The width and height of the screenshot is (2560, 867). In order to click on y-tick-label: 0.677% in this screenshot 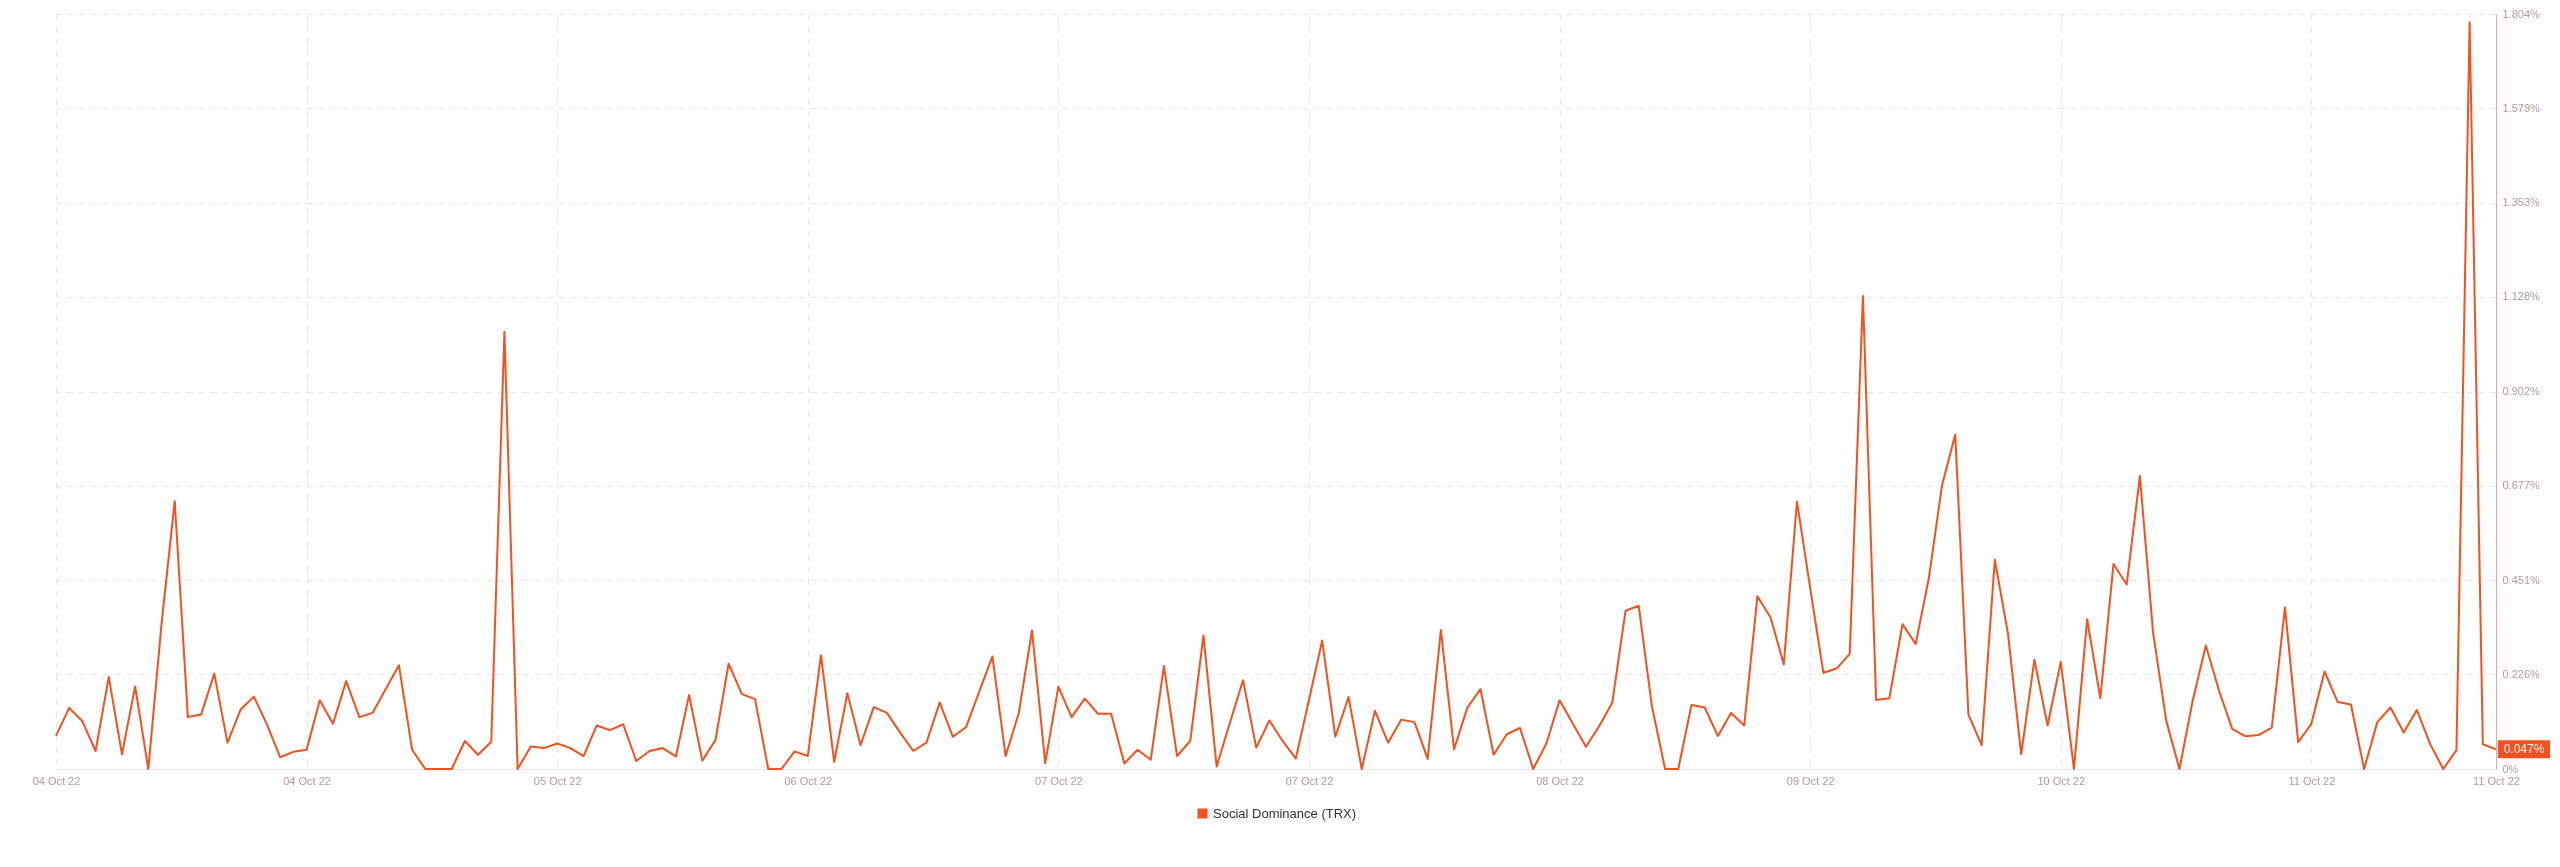, I will do `click(2521, 485)`.